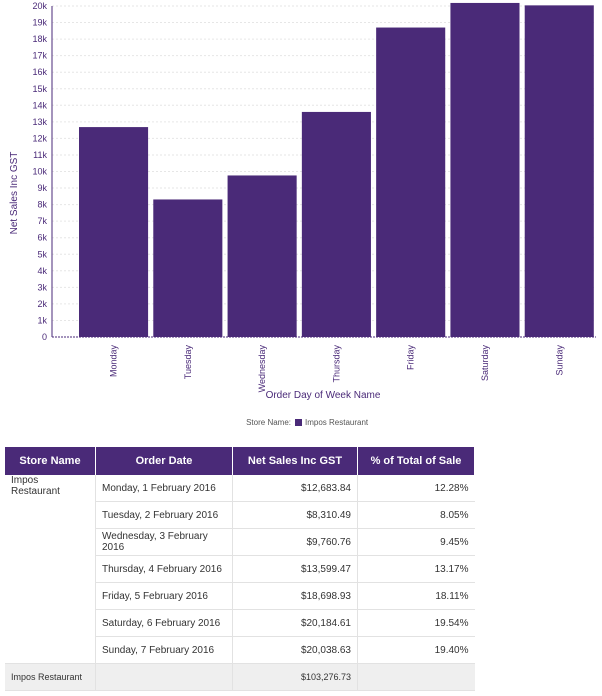 The height and width of the screenshot is (696, 602). What do you see at coordinates (50, 677) in the screenshot?
I see `total-store-cell: Impos Restaurant` at bounding box center [50, 677].